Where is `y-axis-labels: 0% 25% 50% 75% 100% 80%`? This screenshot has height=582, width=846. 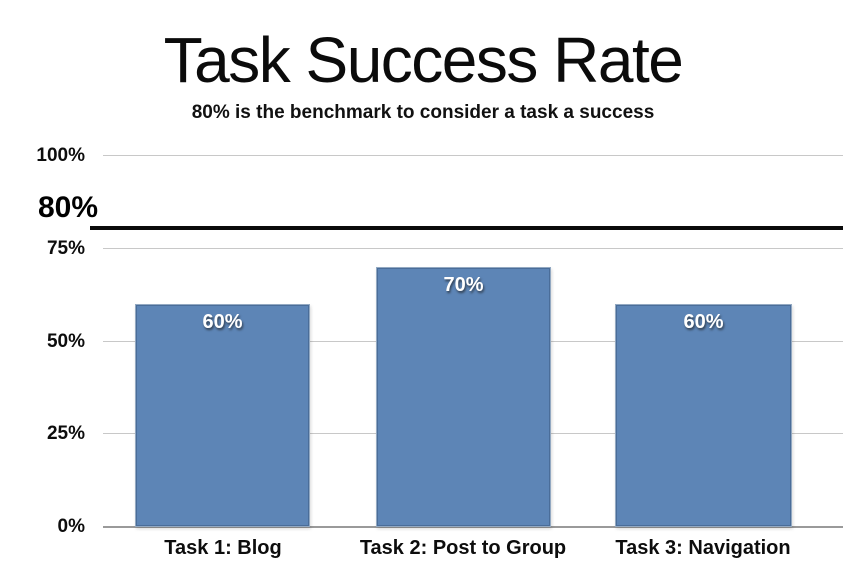
y-axis-labels: 0% 25% 50% 75% 100% 80% is located at coordinates (49, 341).